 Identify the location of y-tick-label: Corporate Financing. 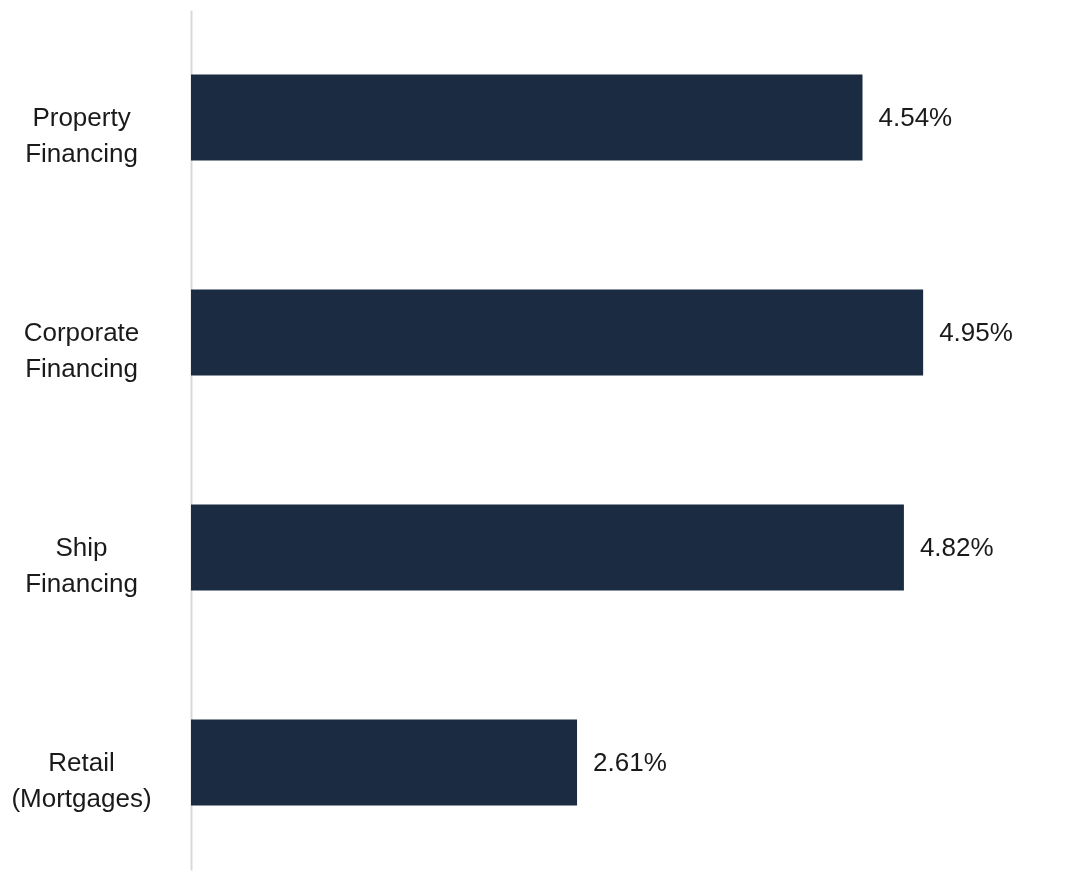
(81, 349).